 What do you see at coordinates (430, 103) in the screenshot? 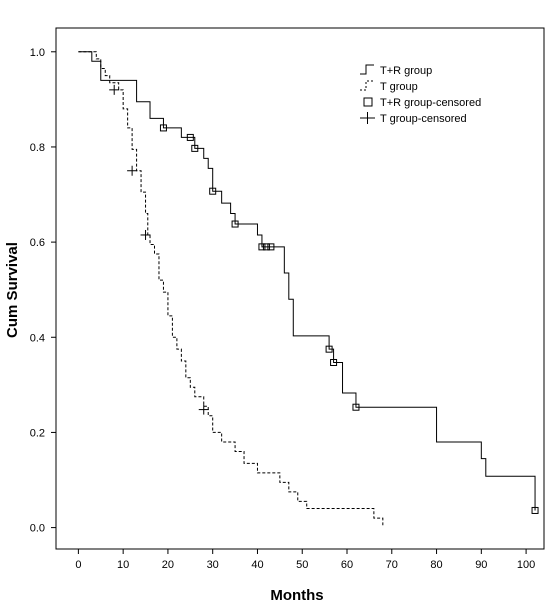
I see `legend-label: T+R group-censored` at bounding box center [430, 103].